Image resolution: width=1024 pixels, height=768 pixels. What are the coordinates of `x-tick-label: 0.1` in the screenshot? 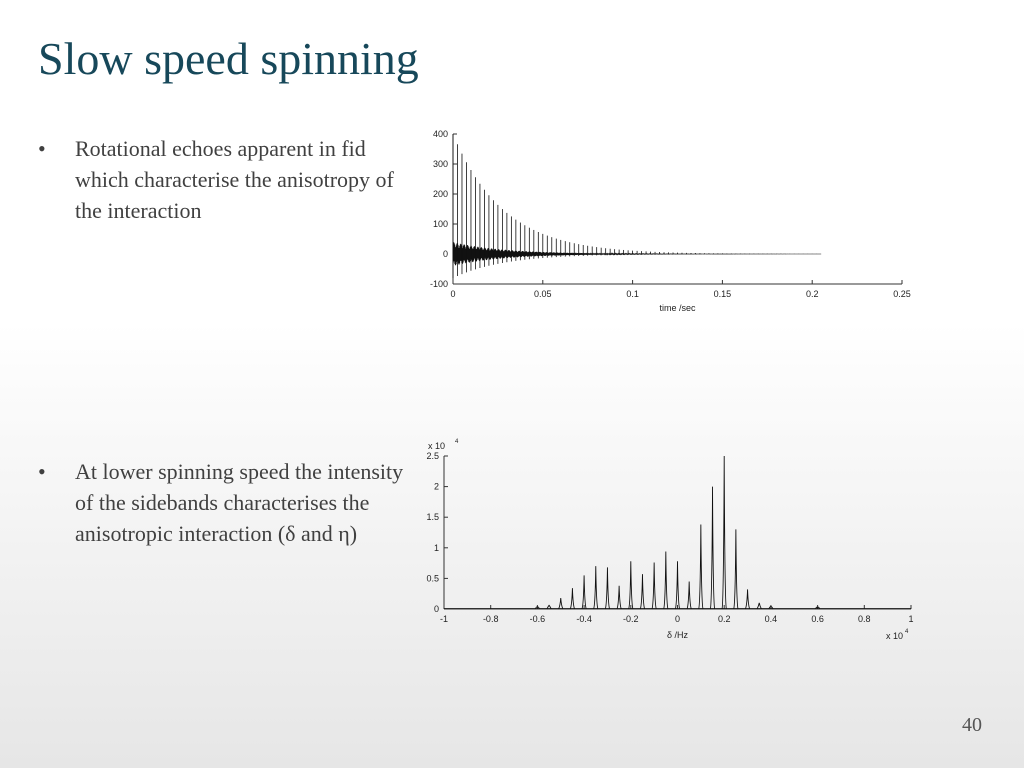 It's located at (632, 294).